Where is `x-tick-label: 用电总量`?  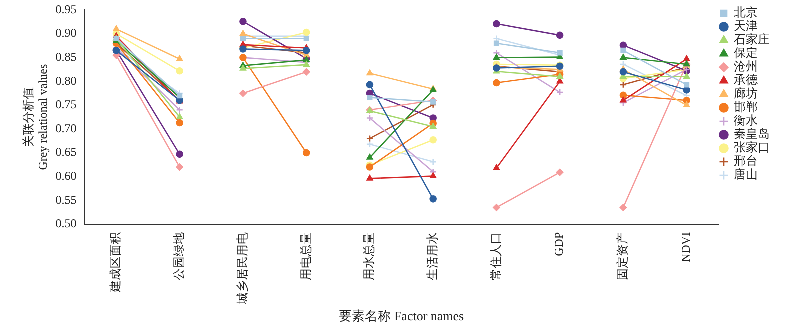 x-tick-label: 用电总量 is located at coordinates (305, 256).